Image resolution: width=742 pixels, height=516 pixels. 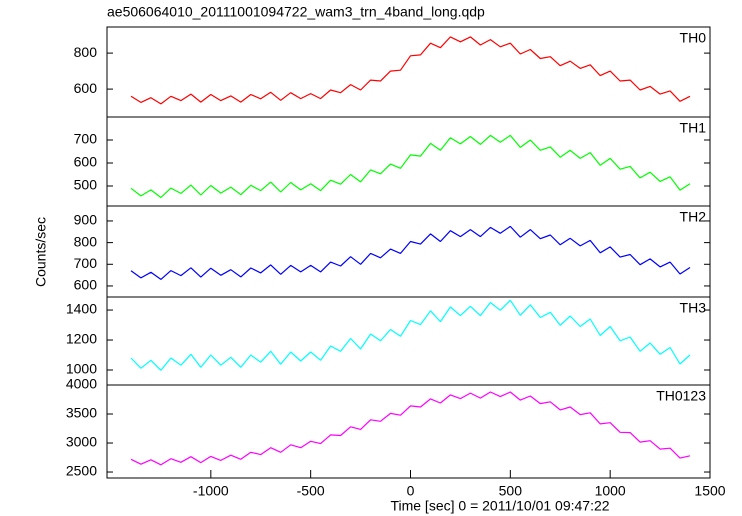 I want to click on x-tick-label: -1000, so click(x=211, y=491).